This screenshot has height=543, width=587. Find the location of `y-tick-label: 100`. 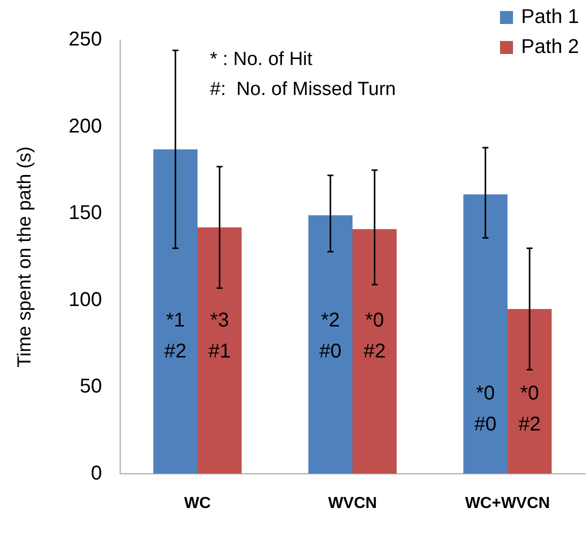

y-tick-label: 100 is located at coordinates (85, 299).